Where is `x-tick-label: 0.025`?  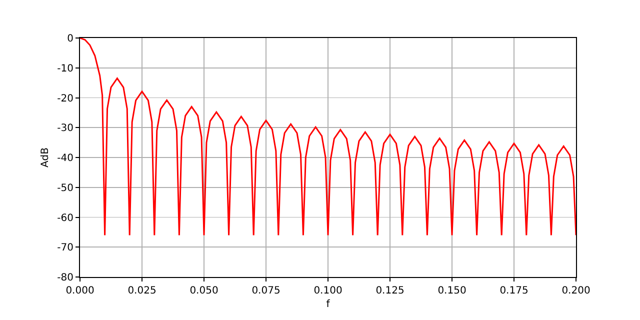
x-tick-label: 0.025 is located at coordinates (142, 291).